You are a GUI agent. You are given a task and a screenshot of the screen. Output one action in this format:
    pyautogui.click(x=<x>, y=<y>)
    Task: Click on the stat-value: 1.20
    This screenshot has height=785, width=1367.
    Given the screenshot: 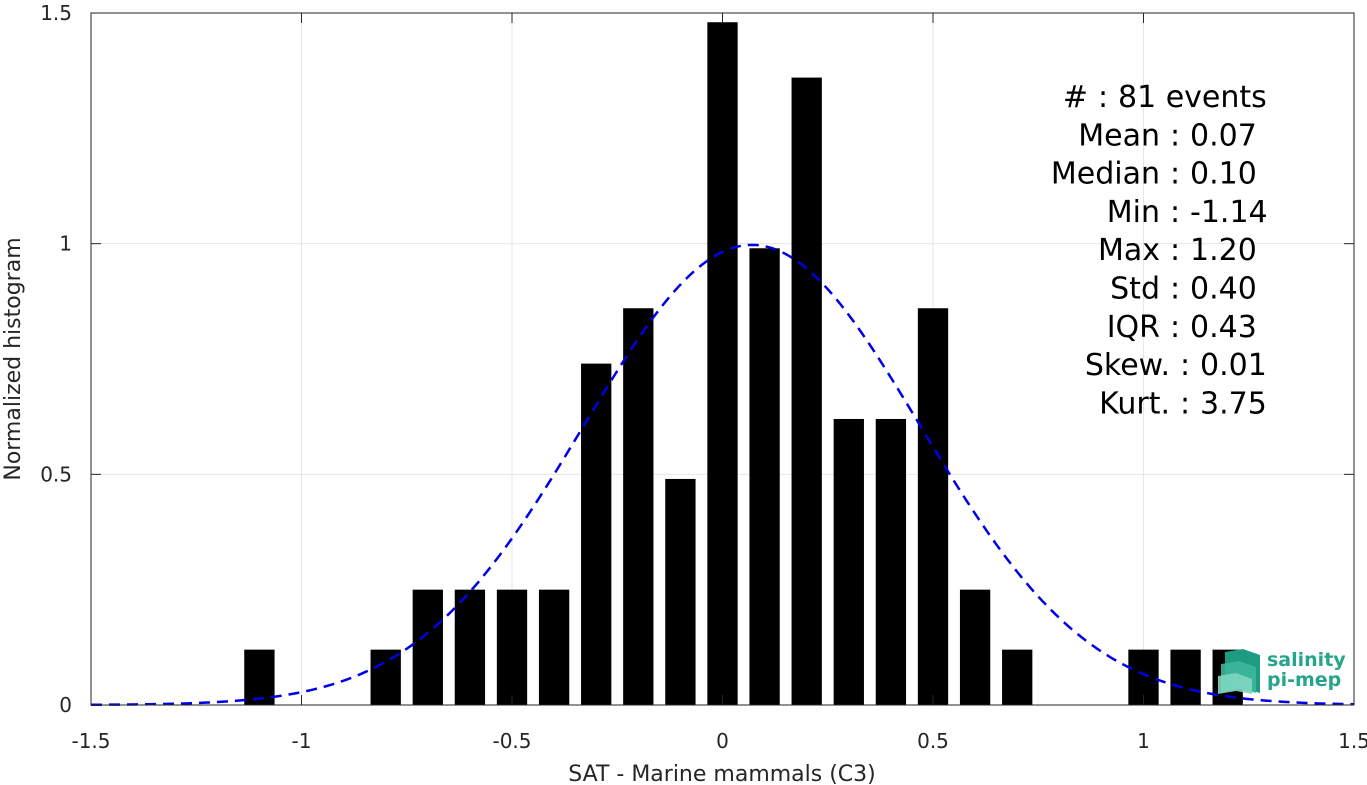 What is the action you would take?
    pyautogui.click(x=1223, y=250)
    